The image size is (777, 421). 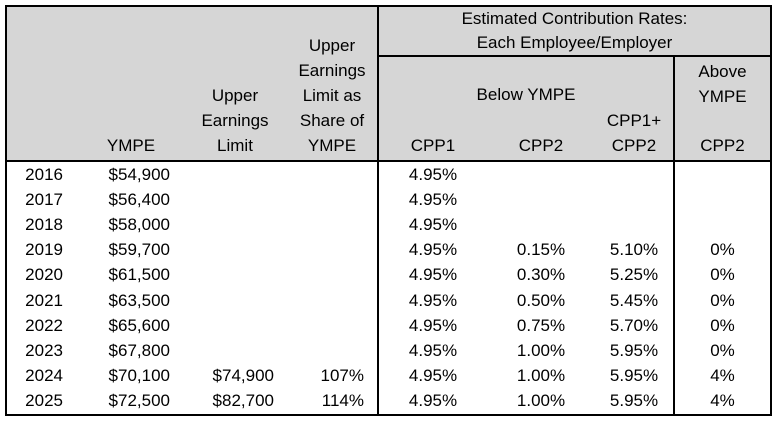 I want to click on cell-uel-share-of-ympe: 107%, so click(x=332, y=376).